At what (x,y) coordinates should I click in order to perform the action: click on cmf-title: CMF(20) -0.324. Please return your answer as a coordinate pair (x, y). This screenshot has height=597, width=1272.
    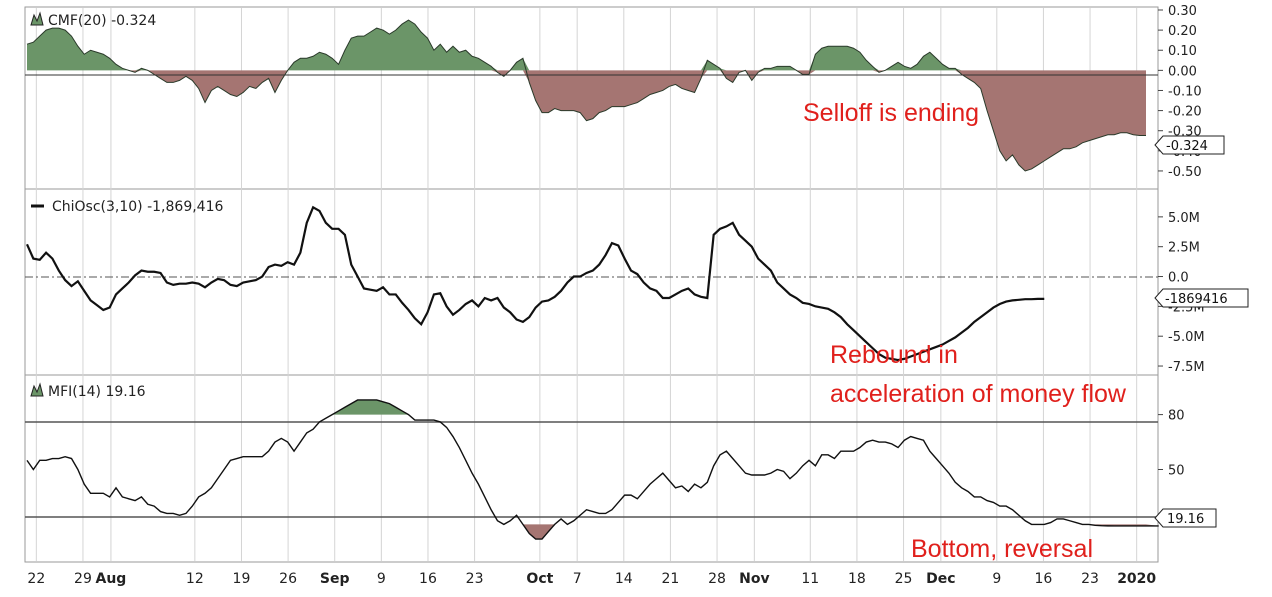
    Looking at the image, I should click on (93, 20).